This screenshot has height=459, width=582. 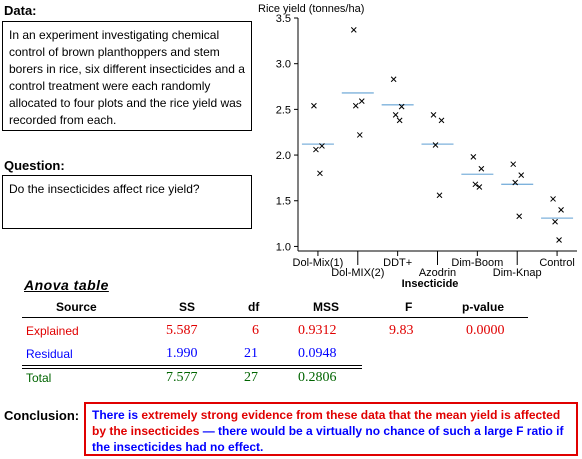 What do you see at coordinates (311, 9) in the screenshot?
I see `y-axis-label: Rice yield (tonnes/ha)` at bounding box center [311, 9].